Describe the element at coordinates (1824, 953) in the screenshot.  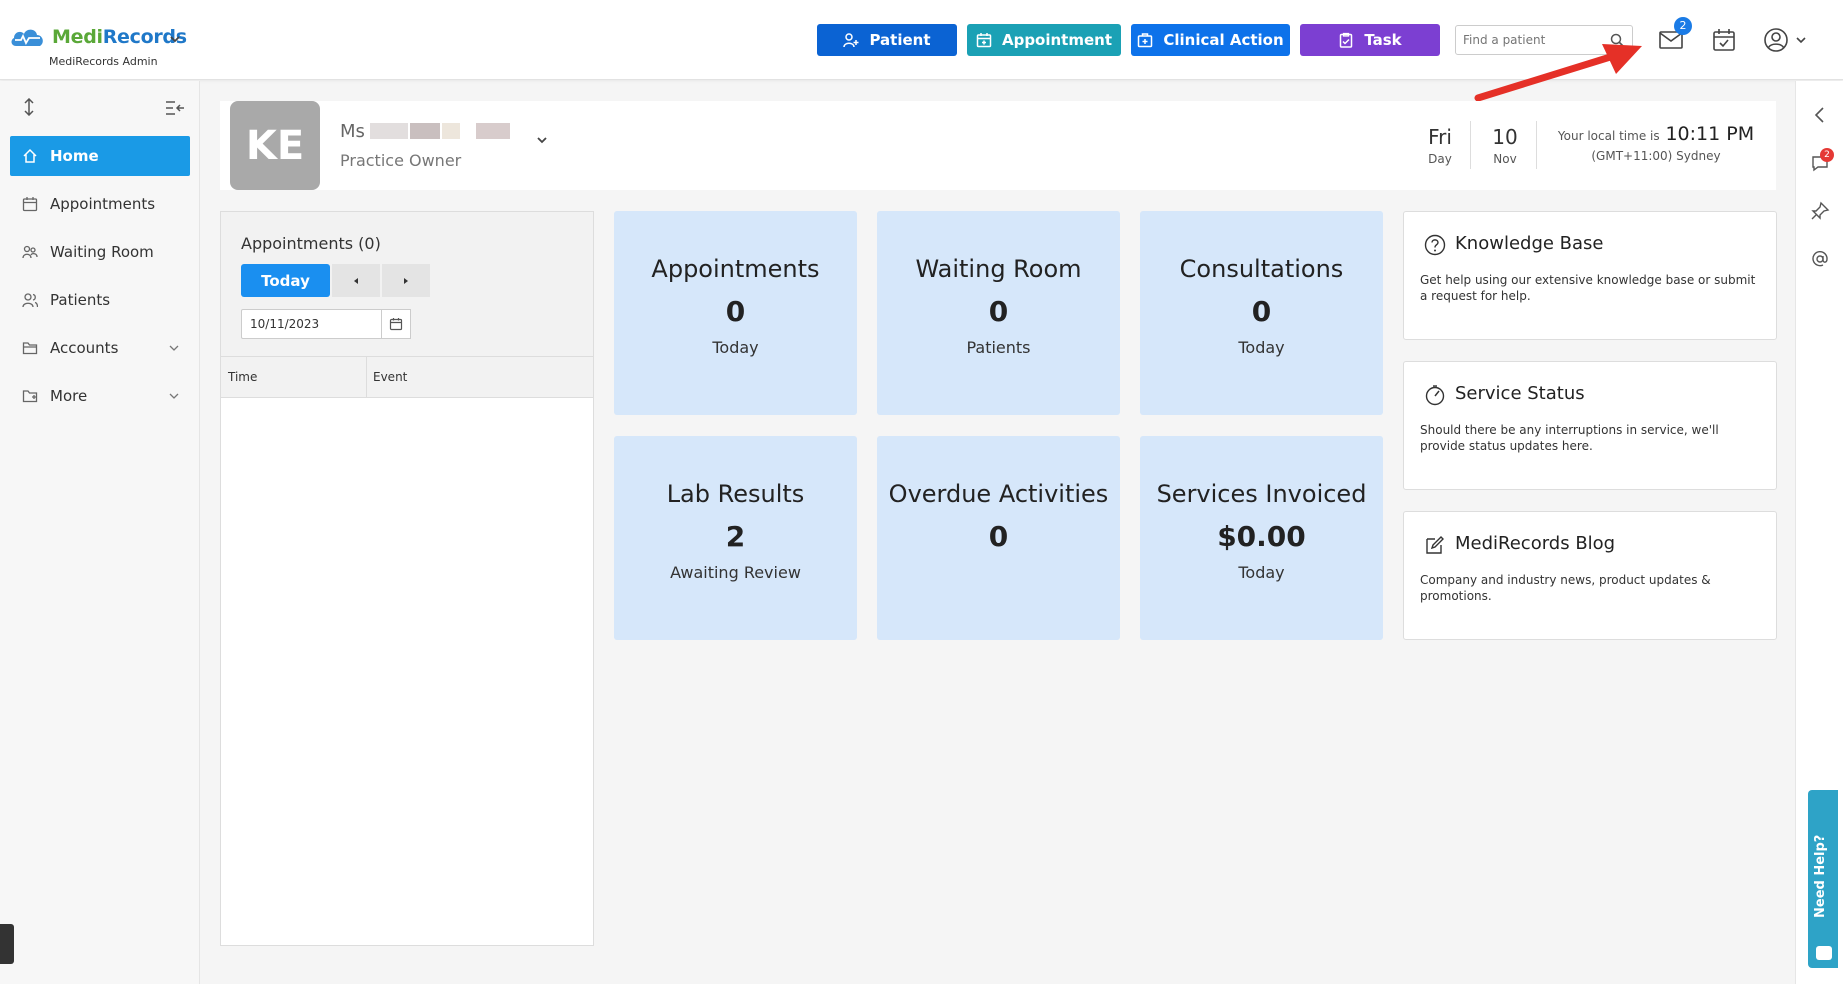
I see `chat-bubble-icon` at that location.